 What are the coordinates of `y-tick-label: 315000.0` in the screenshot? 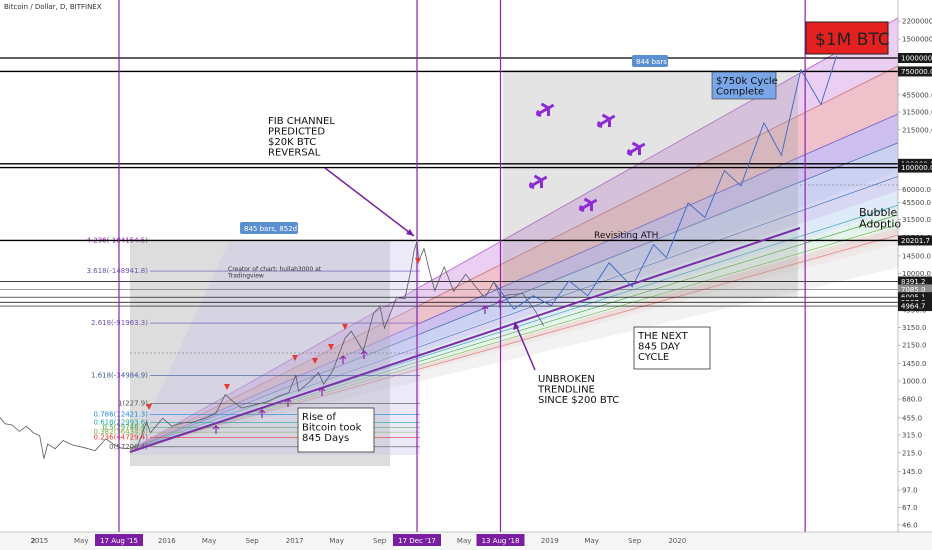 It's located at (917, 113).